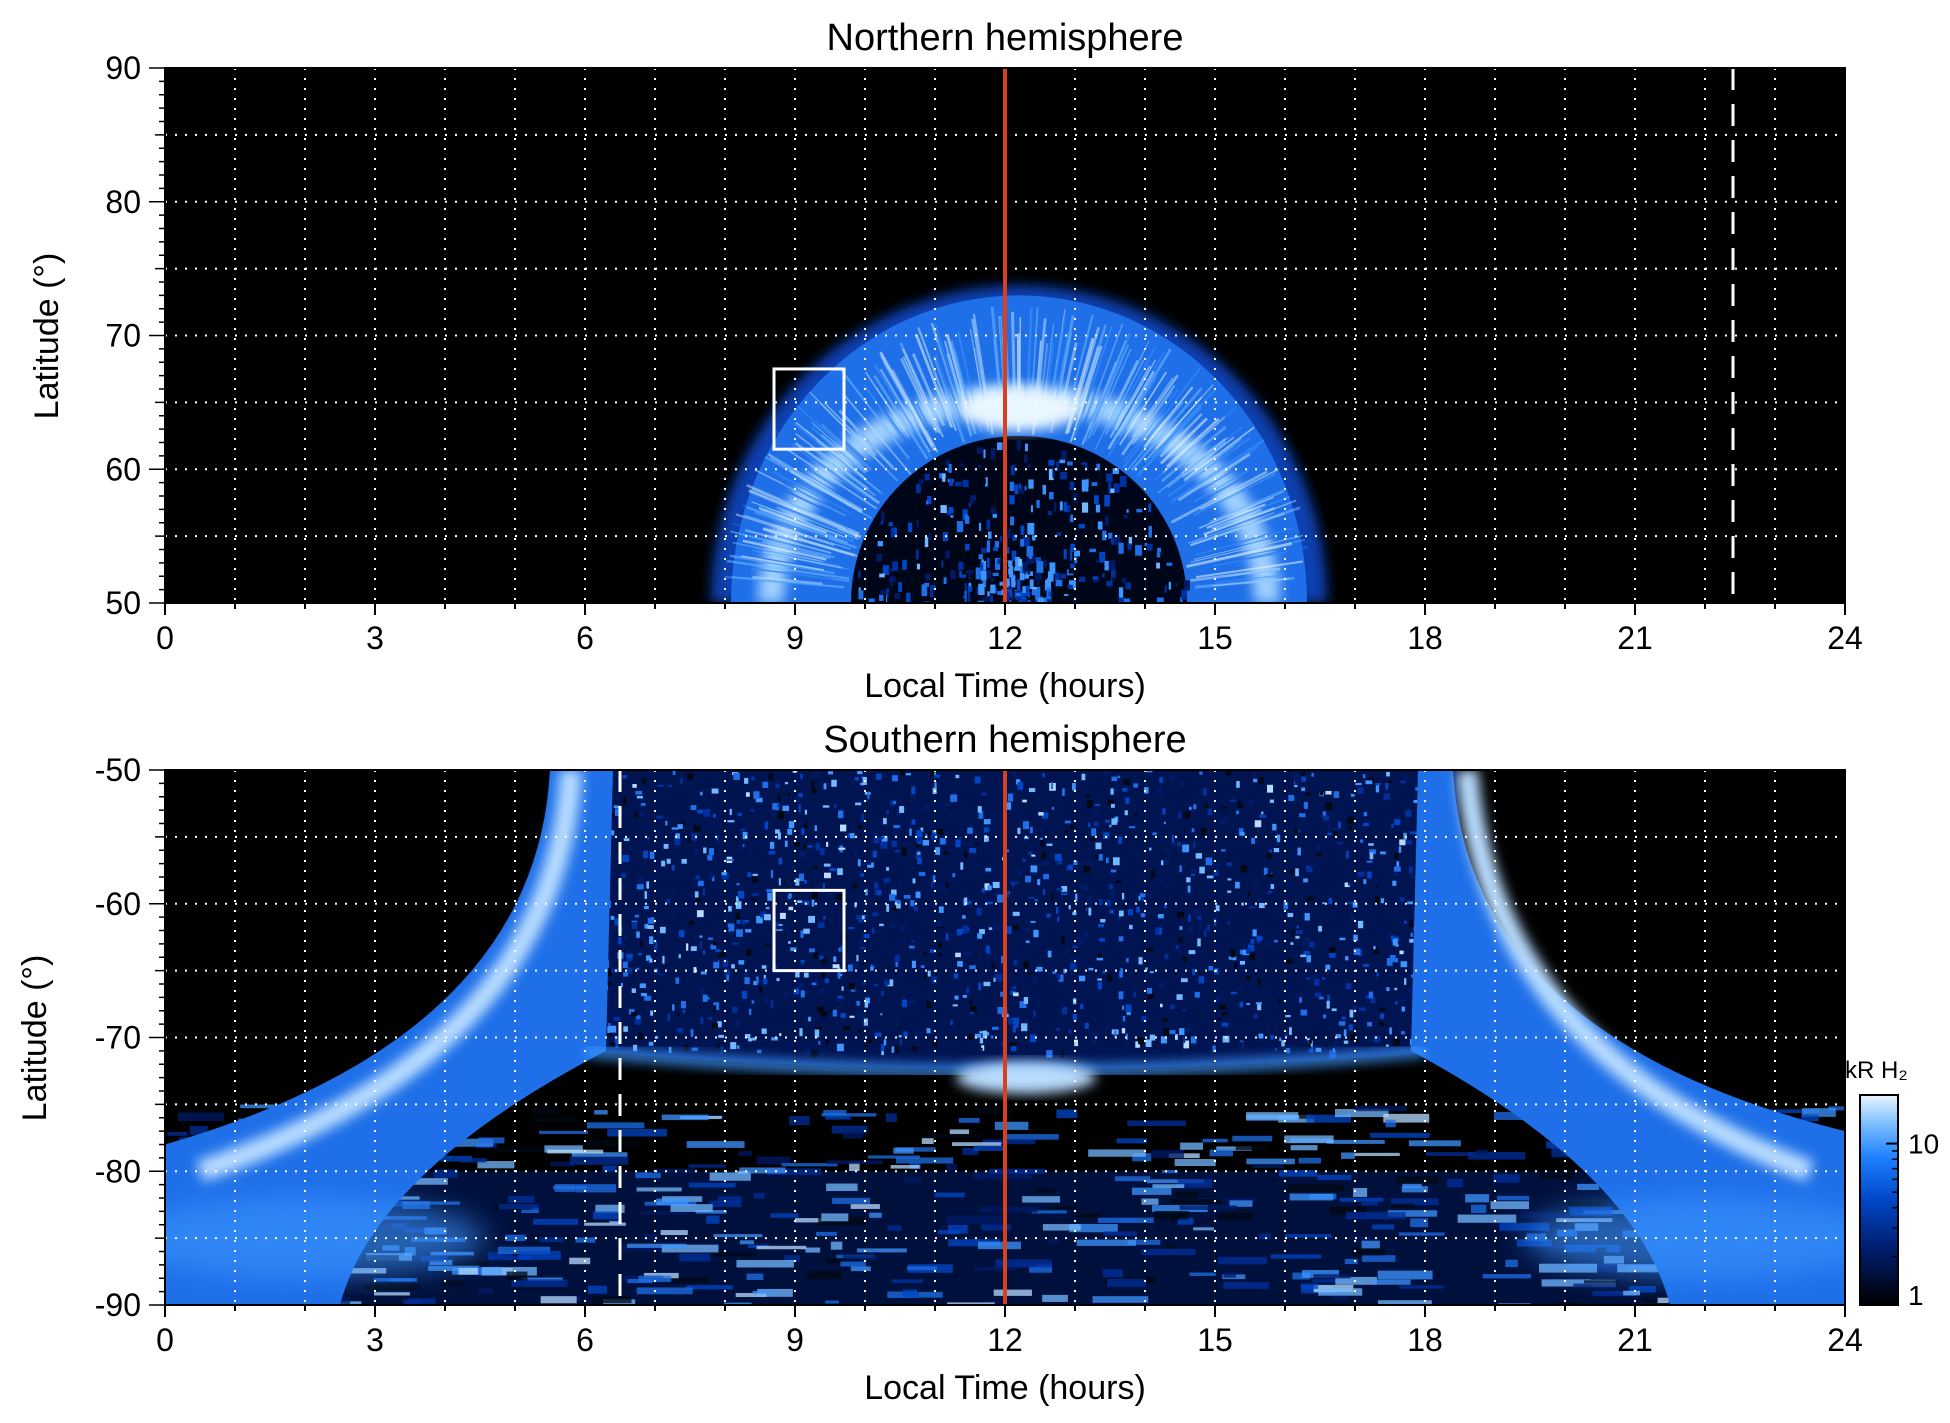 This screenshot has height=1423, width=1950. What do you see at coordinates (123, 336) in the screenshot?
I see `y-tick-label: 70` at bounding box center [123, 336].